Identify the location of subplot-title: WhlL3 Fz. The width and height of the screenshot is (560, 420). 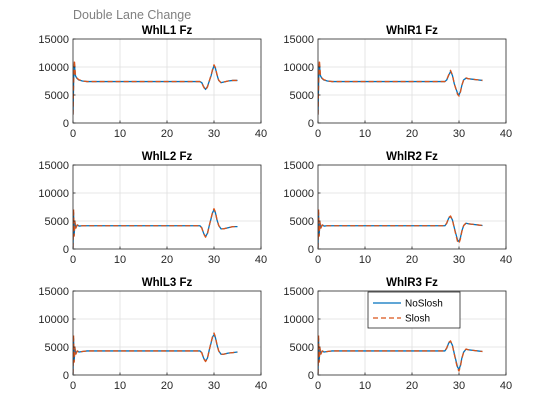
(167, 283).